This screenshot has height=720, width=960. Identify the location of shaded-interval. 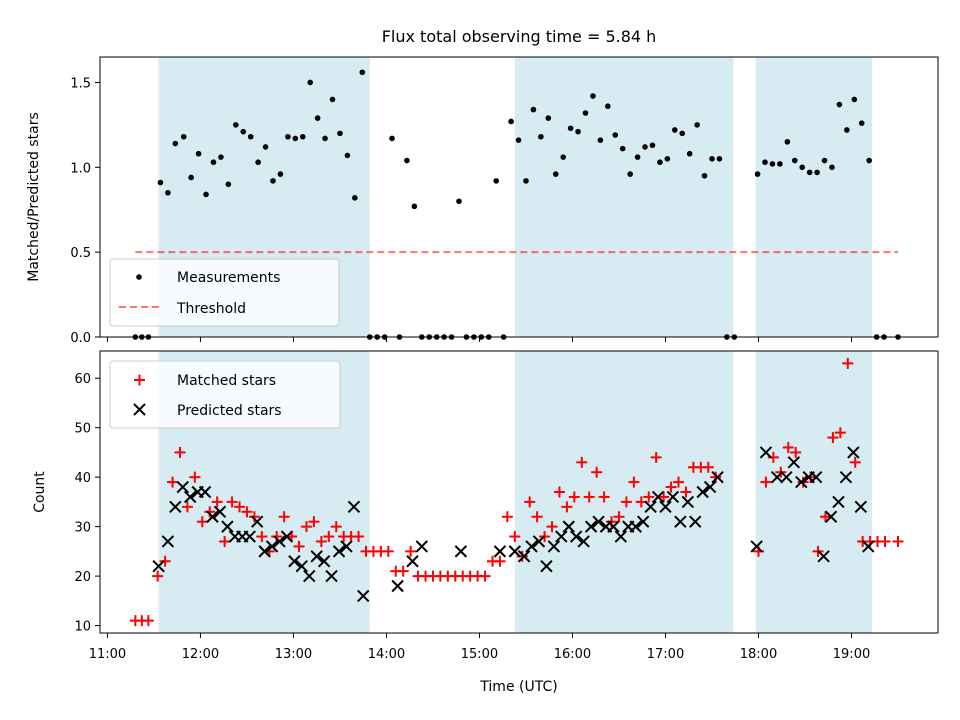
(813, 197).